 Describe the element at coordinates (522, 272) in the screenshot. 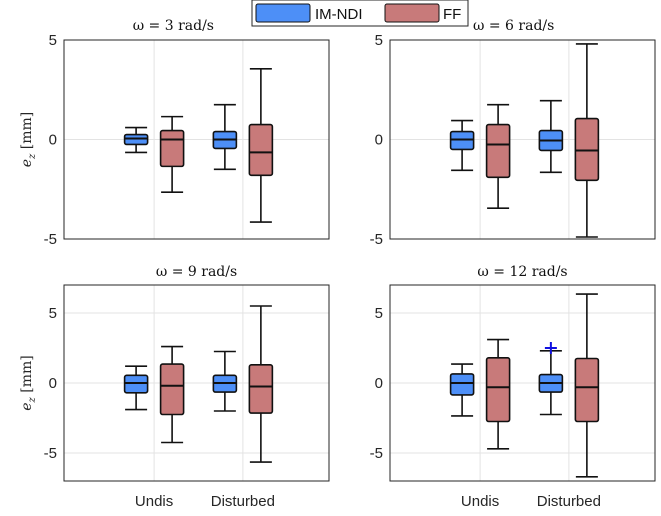

I see `panel-title: ω = 12 rad/s` at that location.